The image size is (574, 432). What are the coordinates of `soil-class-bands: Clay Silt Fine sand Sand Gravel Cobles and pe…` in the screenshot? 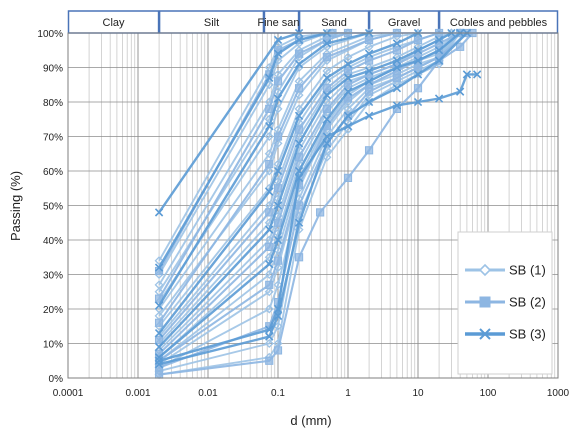 It's located at (313, 22).